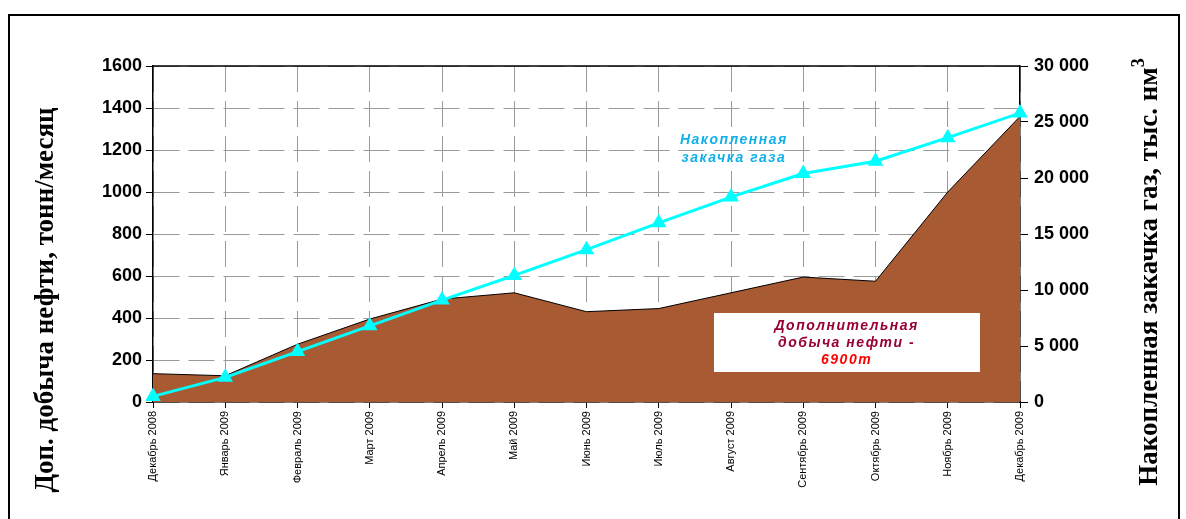  Describe the element at coordinates (126, 316) in the screenshot. I see `y-tick-label: 400` at that location.